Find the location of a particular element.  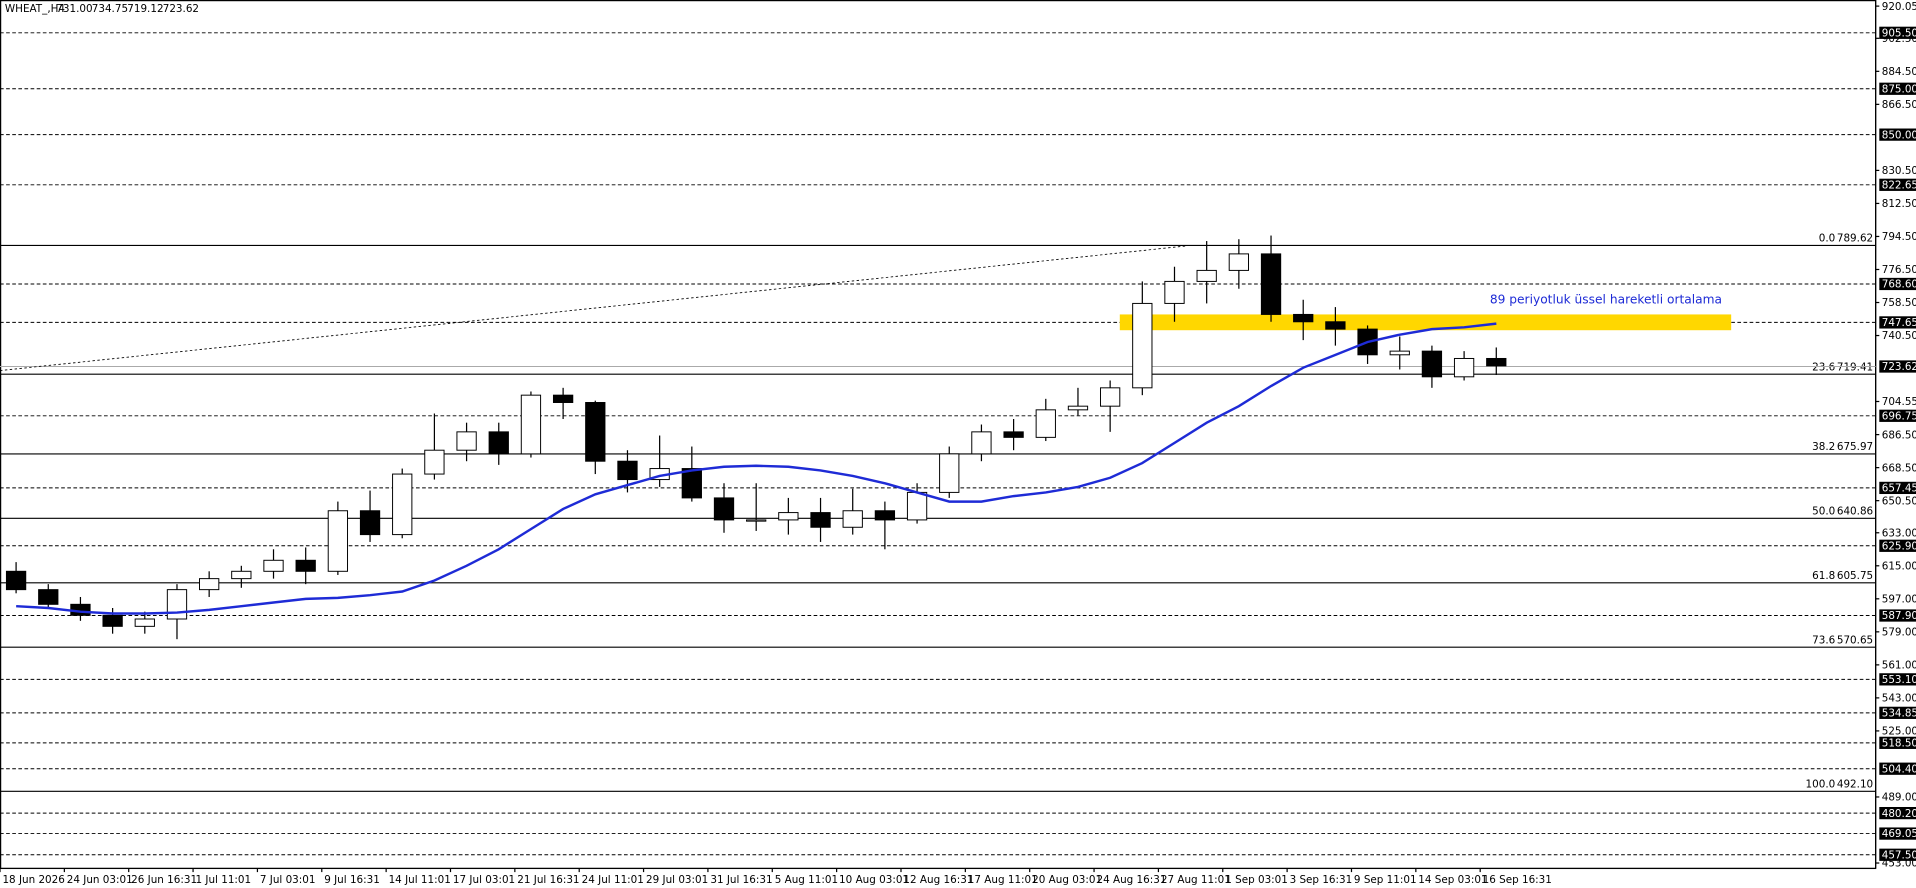

x-tick-label: 24 Aug 16:31 is located at coordinates (1132, 880).